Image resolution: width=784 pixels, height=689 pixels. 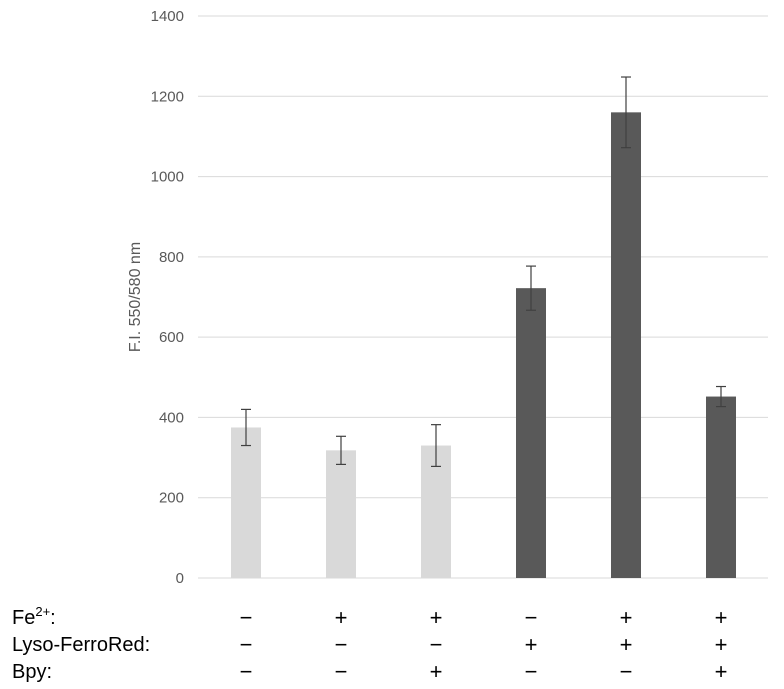 What do you see at coordinates (171, 337) in the screenshot?
I see `y-tick-label: 600` at bounding box center [171, 337].